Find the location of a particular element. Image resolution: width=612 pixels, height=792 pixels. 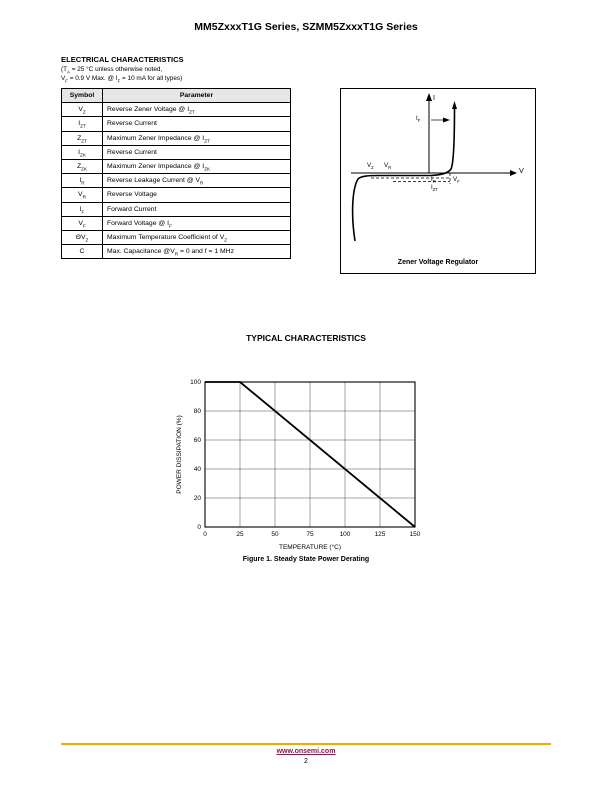

table-row: ZZT Maximum Zener Impedance @ IZT is located at coordinates (176, 138).